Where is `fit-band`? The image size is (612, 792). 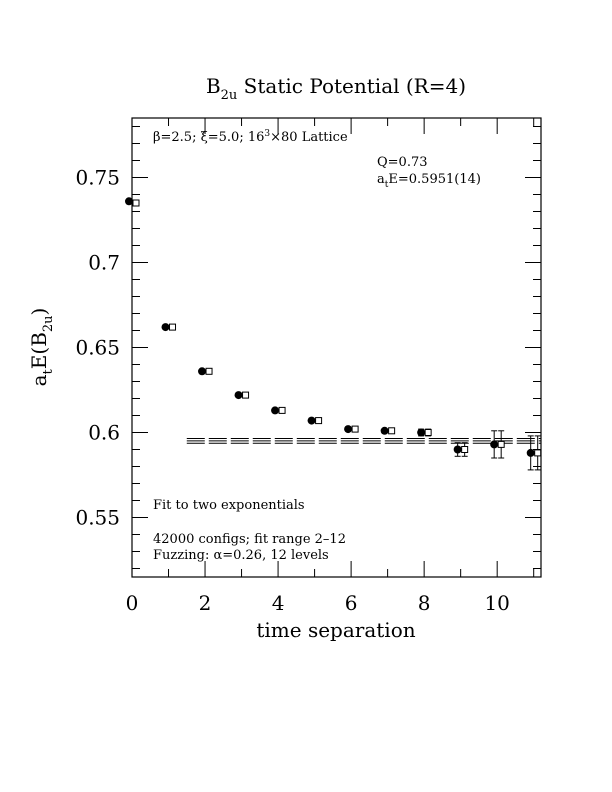
fit-band is located at coordinates (363, 440).